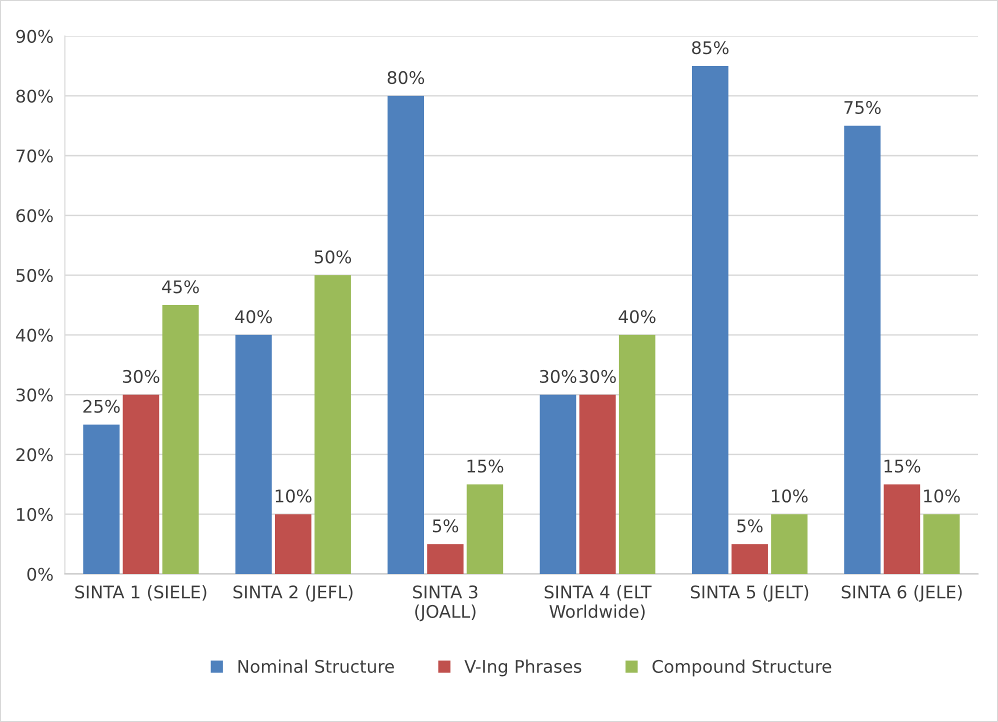 Image resolution: width=998 pixels, height=722 pixels. I want to click on x-tick-label: SINTA 1 (SIELE), so click(140, 593).